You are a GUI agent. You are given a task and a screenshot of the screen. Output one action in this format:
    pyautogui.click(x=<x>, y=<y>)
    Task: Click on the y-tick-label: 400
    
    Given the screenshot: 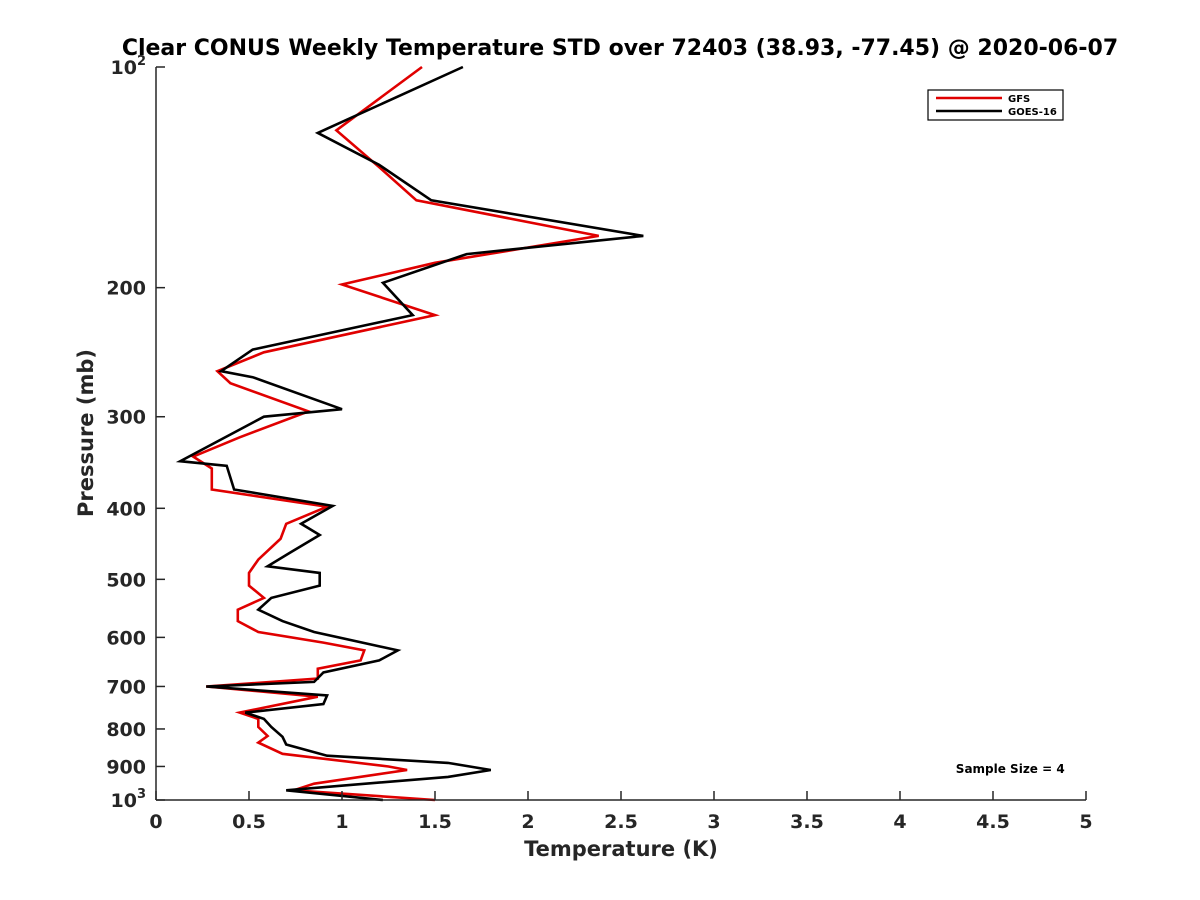 What is the action you would take?
    pyautogui.click(x=126, y=509)
    